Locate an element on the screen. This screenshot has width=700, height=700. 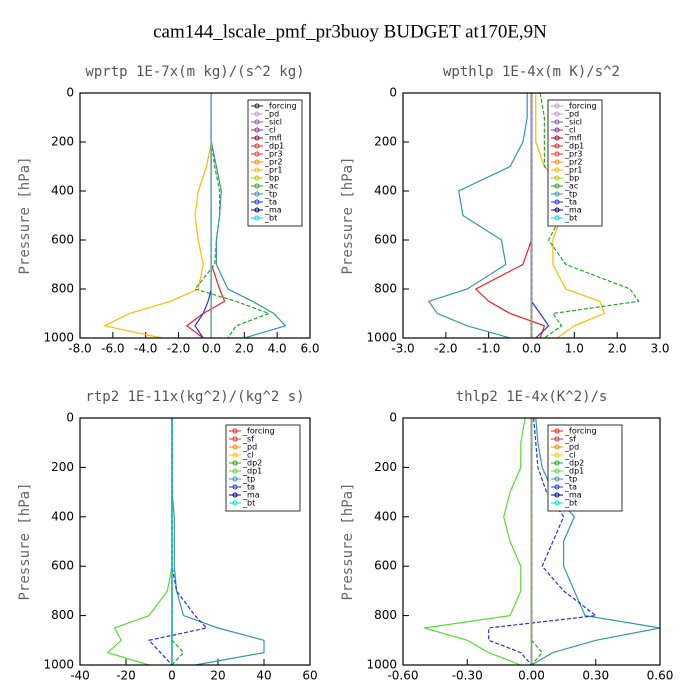
x-tick-label: -3.0 is located at coordinates (402, 349).